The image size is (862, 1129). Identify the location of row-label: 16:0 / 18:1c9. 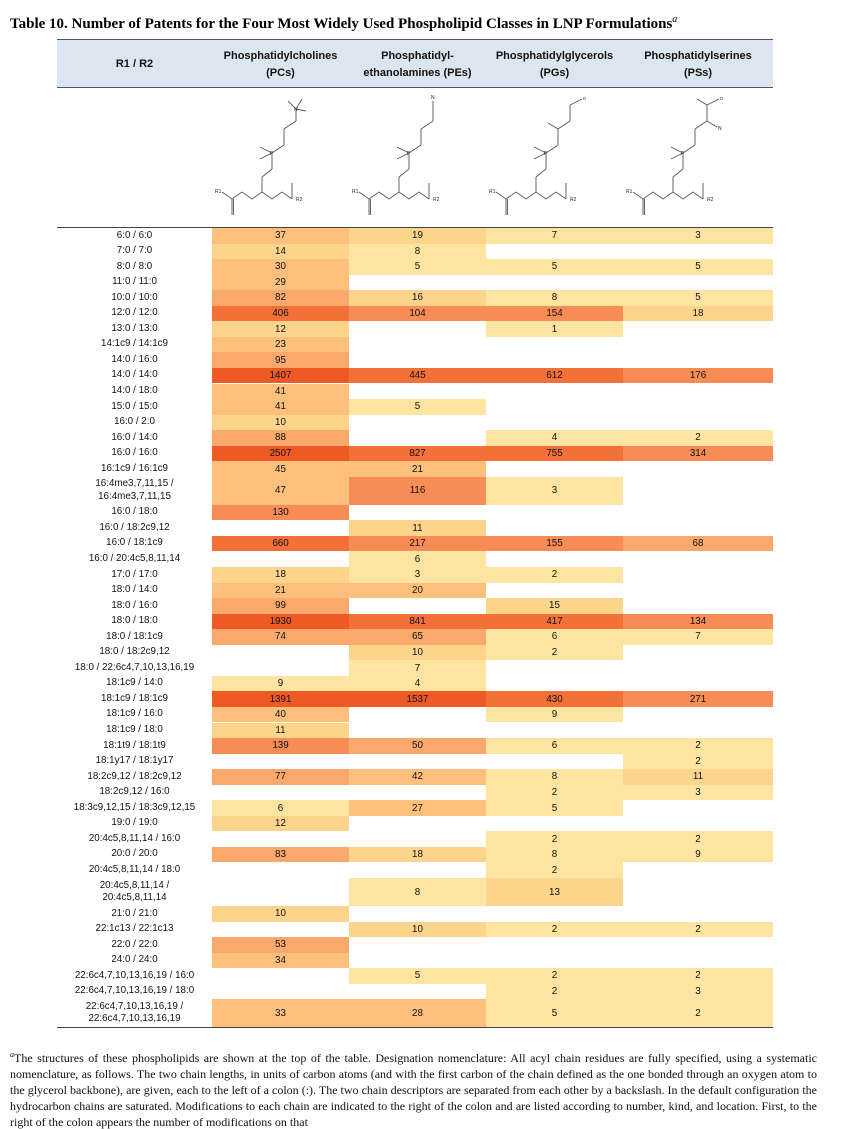
(134, 543).